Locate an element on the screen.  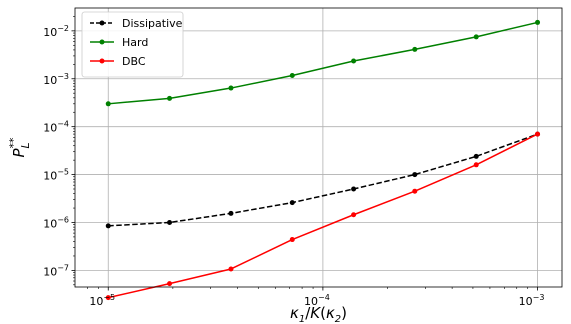
x-tick-label: 10⁻³ is located at coordinates (532, 300).